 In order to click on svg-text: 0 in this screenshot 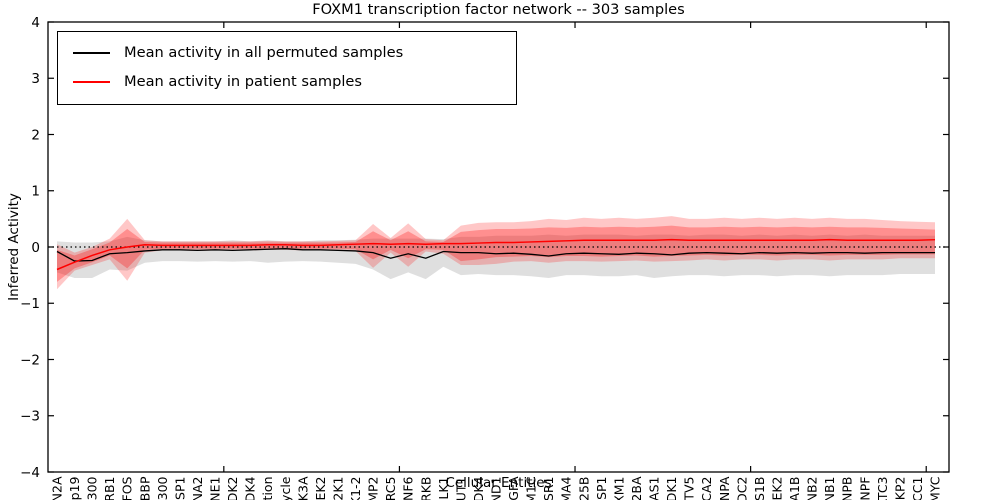, I will do `click(35, 248)`.